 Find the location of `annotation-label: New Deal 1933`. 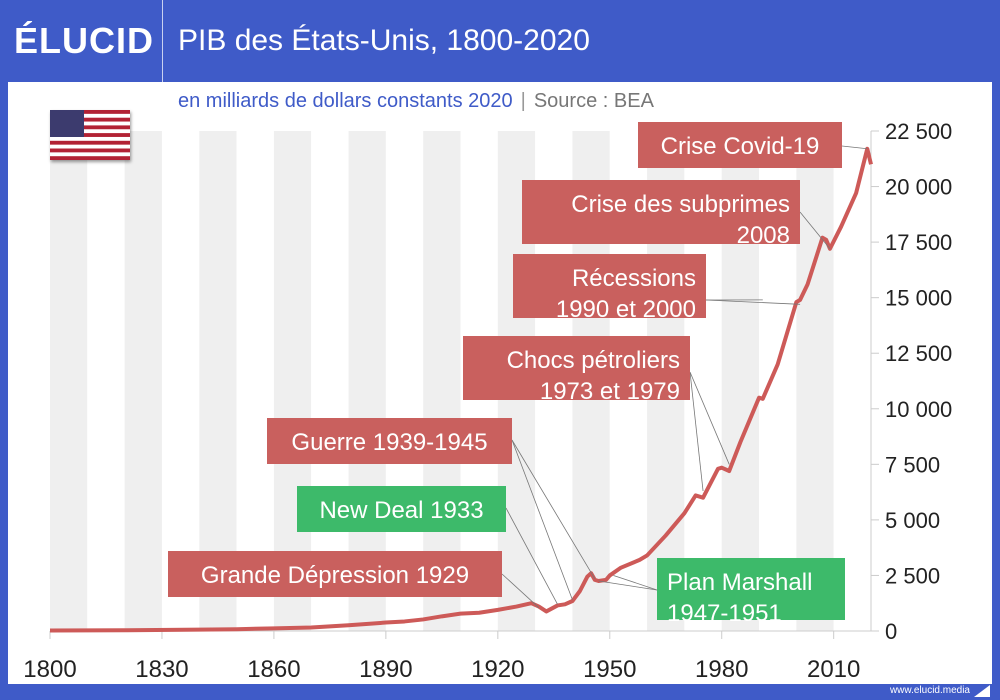

annotation-label: New Deal 1933 is located at coordinates (401, 510).